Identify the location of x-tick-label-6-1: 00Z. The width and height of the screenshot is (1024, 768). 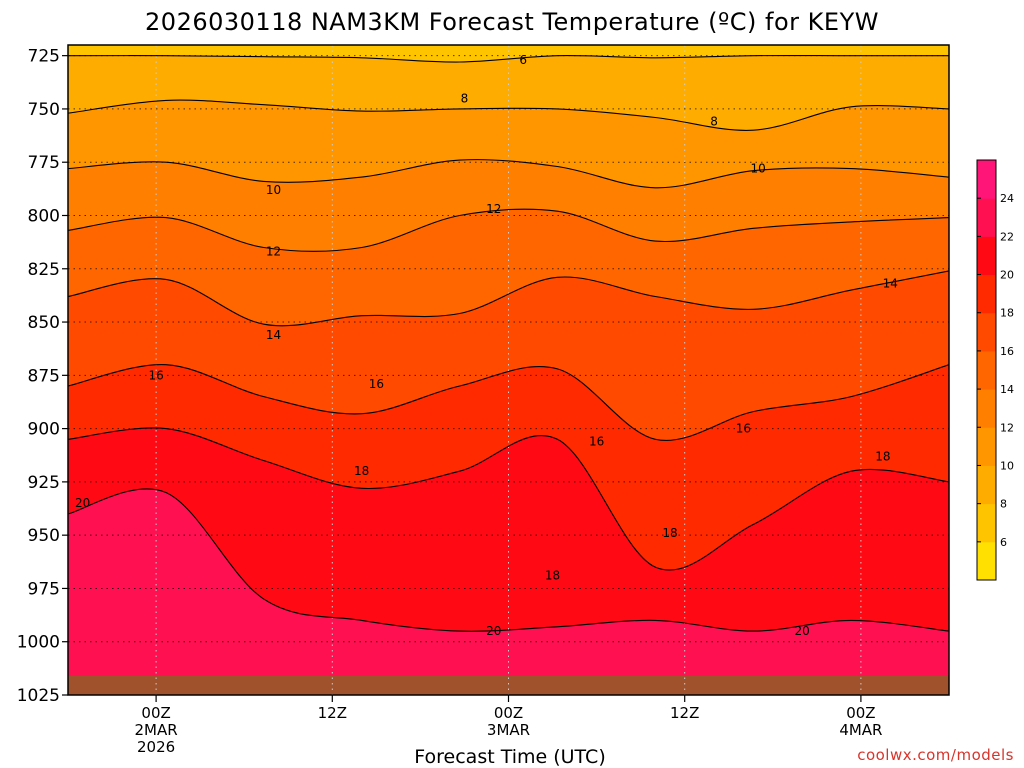
(155, 713).